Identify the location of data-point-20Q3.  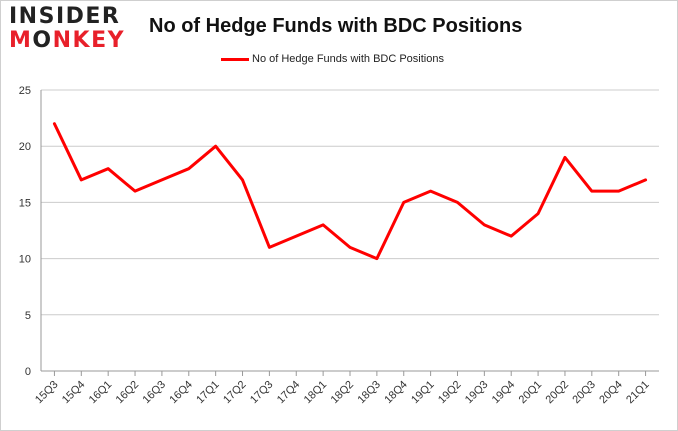
(592, 191).